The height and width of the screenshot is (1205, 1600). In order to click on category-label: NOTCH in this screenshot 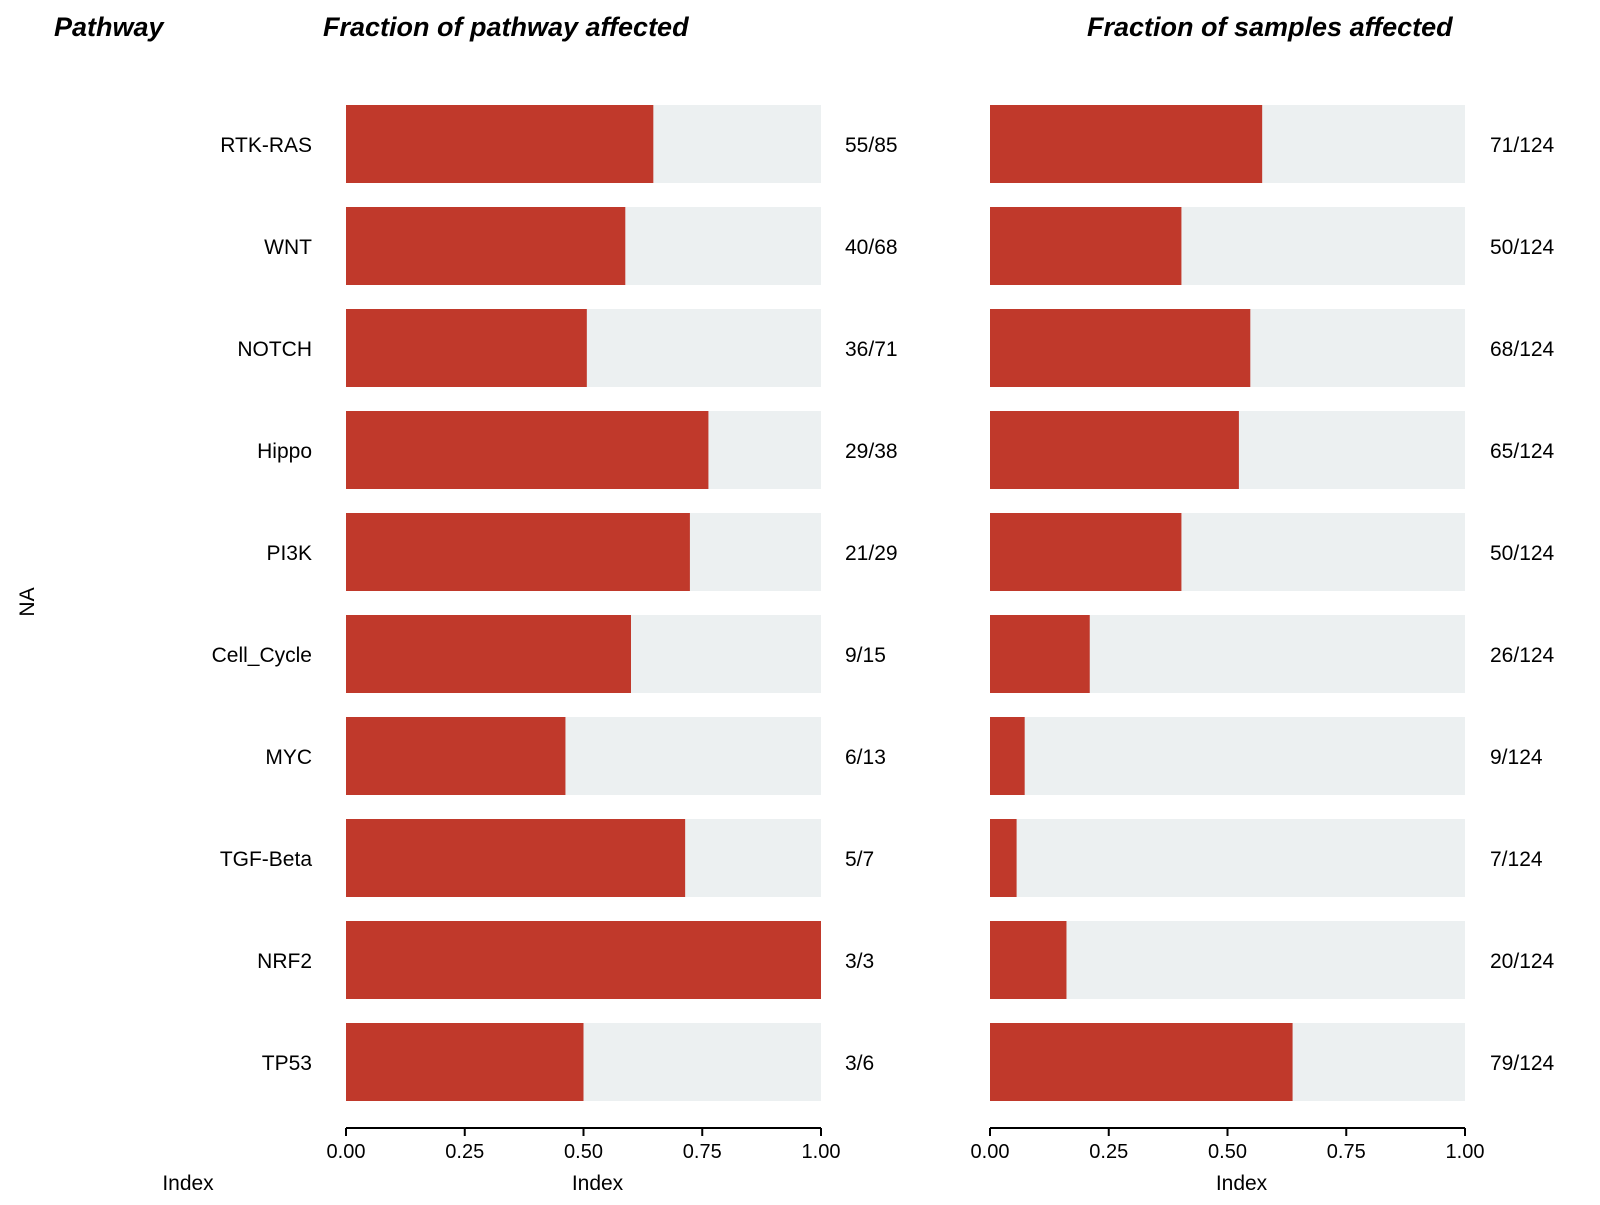, I will do `click(274, 349)`.